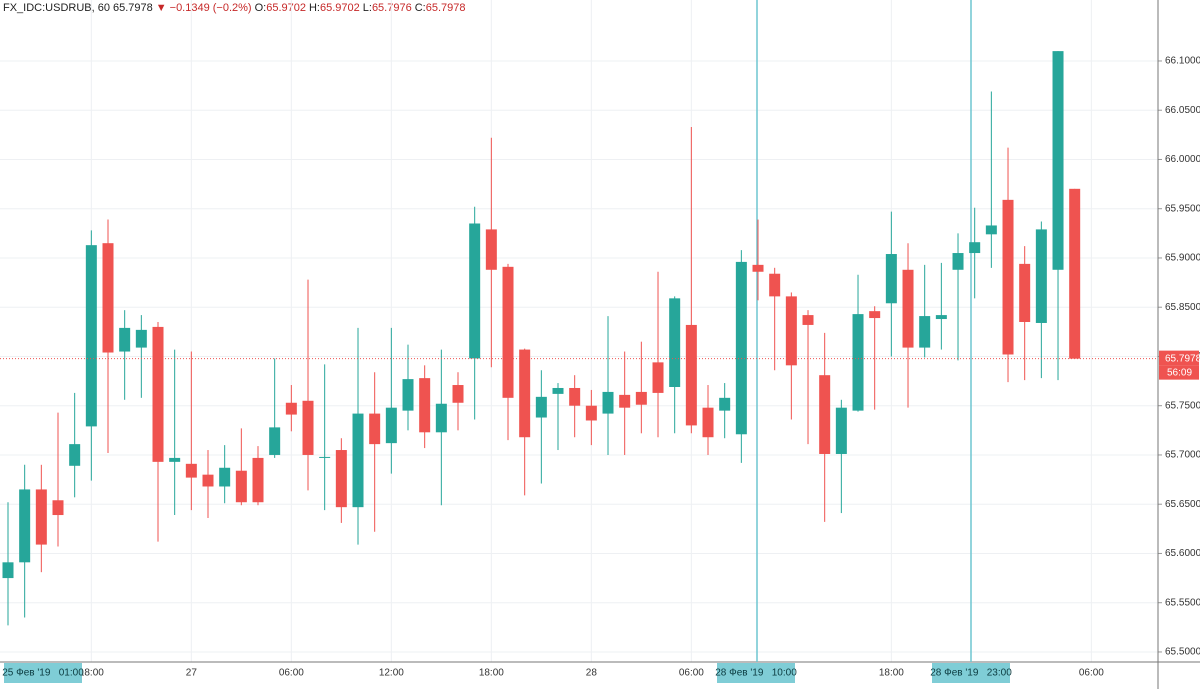  What do you see at coordinates (210, 8) in the screenshot?
I see `change: −0.1349 (−0.2%)` at bounding box center [210, 8].